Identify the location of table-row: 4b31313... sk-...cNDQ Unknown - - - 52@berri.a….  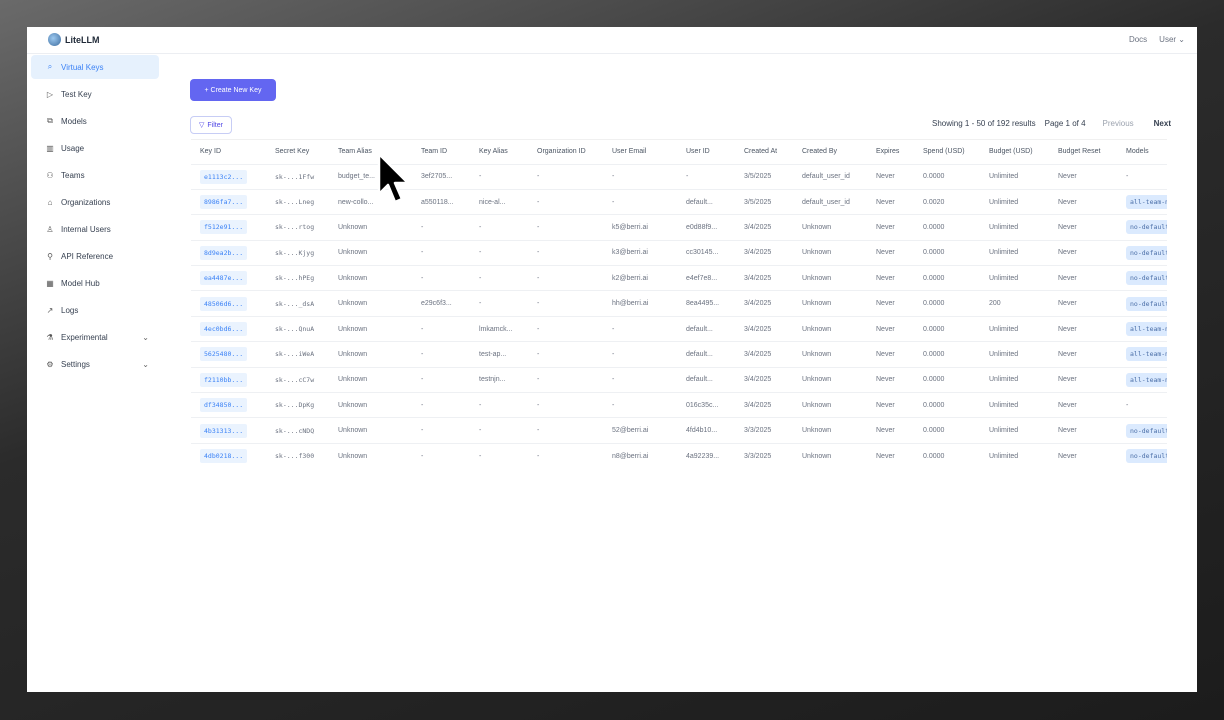
(679, 430).